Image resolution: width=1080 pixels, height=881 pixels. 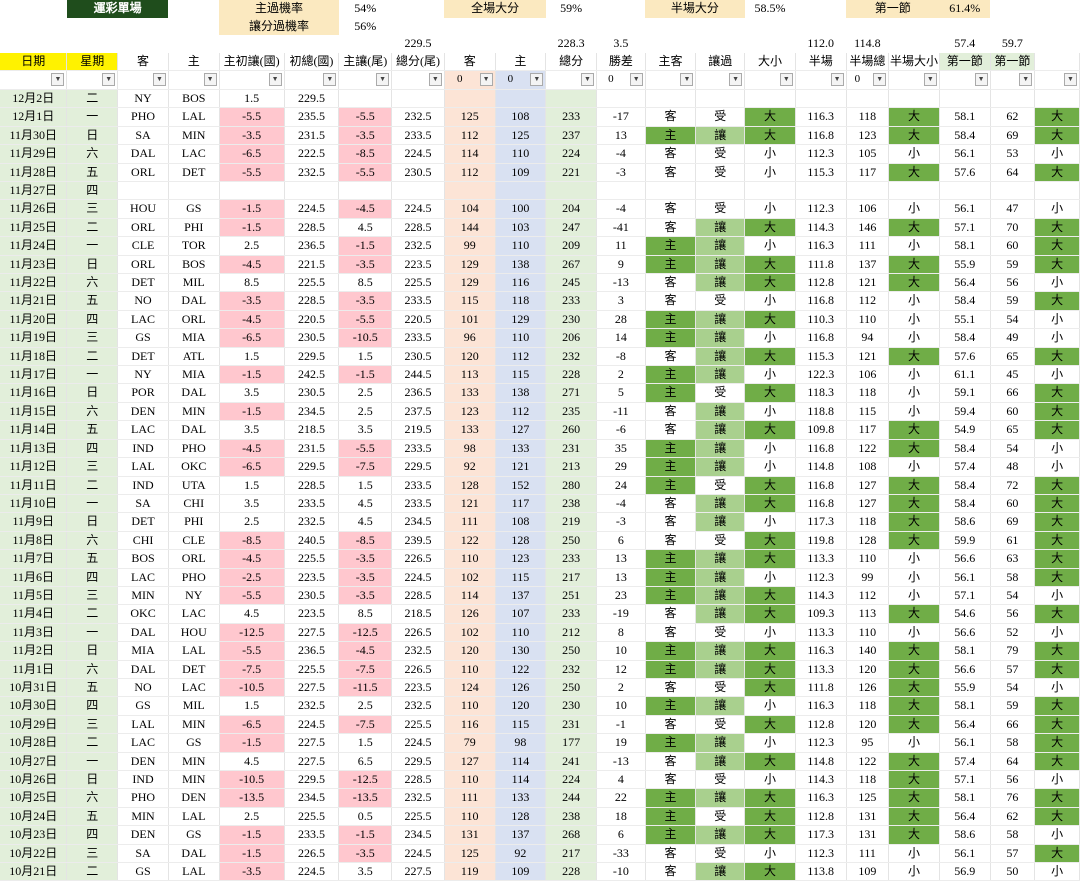 What do you see at coordinates (571, 209) in the screenshot?
I see `cell-total-score: 204` at bounding box center [571, 209].